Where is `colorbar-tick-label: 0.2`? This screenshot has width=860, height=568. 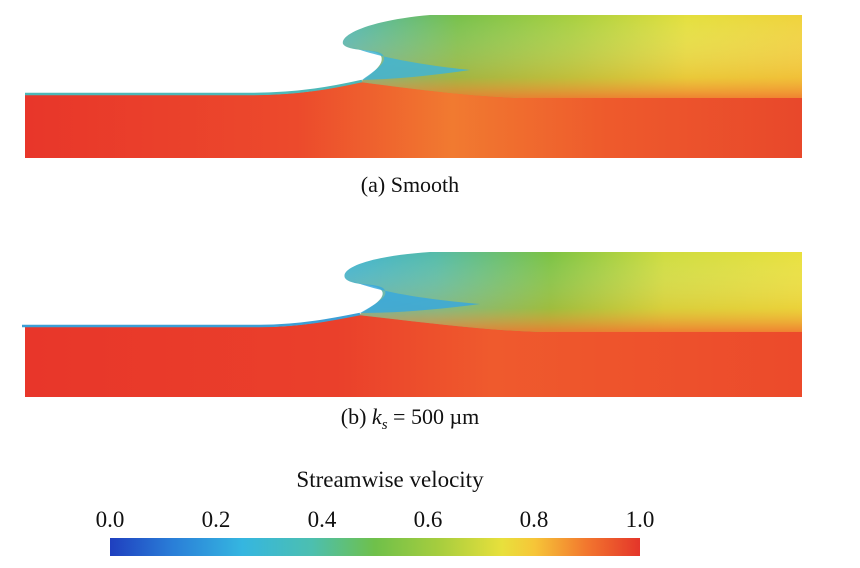
colorbar-tick-label: 0.2 is located at coordinates (216, 519).